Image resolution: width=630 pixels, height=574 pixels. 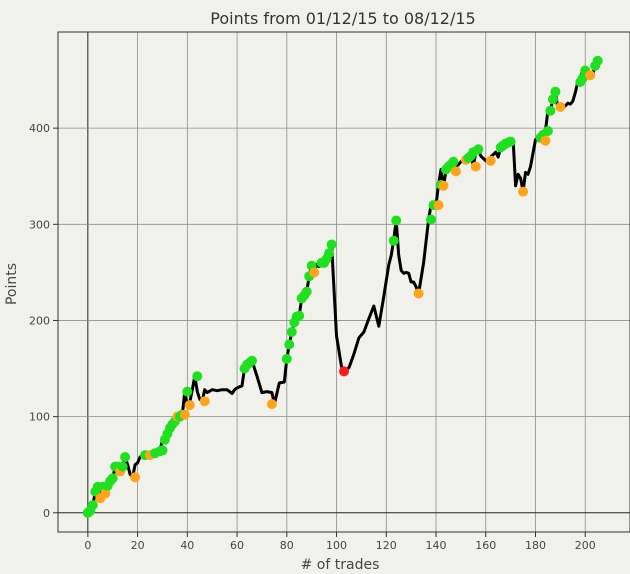 I want to click on x-tick-label: 60, so click(x=237, y=545).